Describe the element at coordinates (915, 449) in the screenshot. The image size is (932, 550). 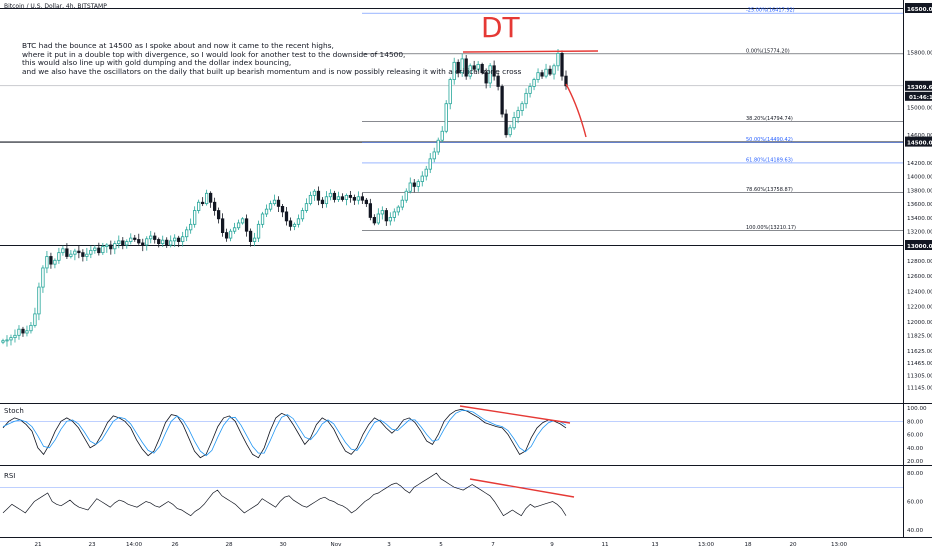
I see `stoch-axis-tick-label: 40.00` at that location.